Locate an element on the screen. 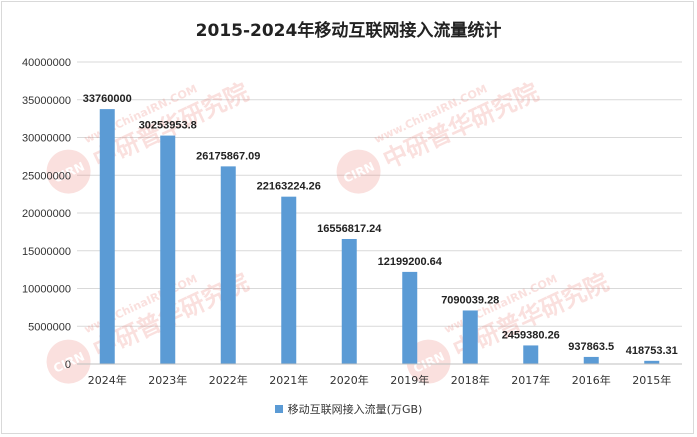 The width and height of the screenshot is (697, 437). y-tick-label: 40000000 is located at coordinates (46, 63).